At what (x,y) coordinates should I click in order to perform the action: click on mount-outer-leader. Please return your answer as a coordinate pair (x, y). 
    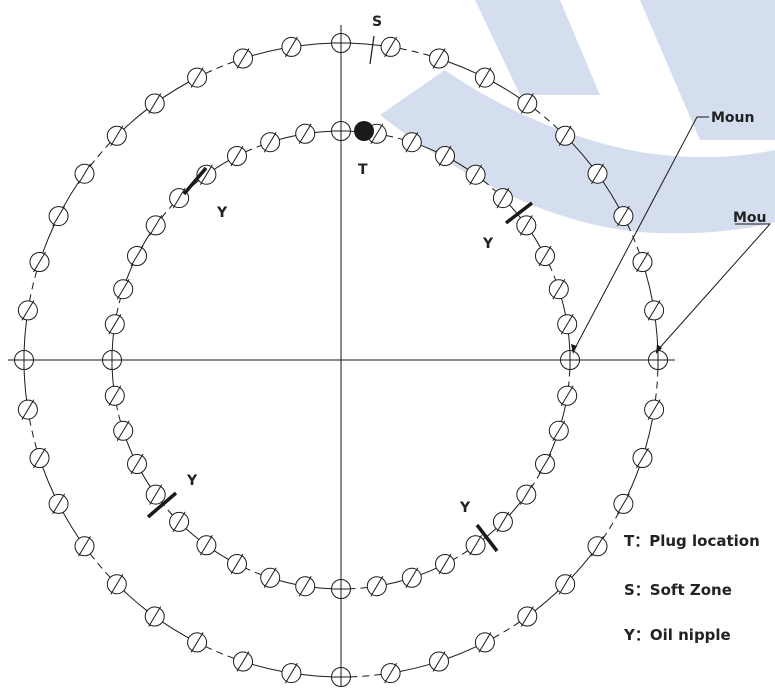
    Looking at the image, I should click on (713, 288).